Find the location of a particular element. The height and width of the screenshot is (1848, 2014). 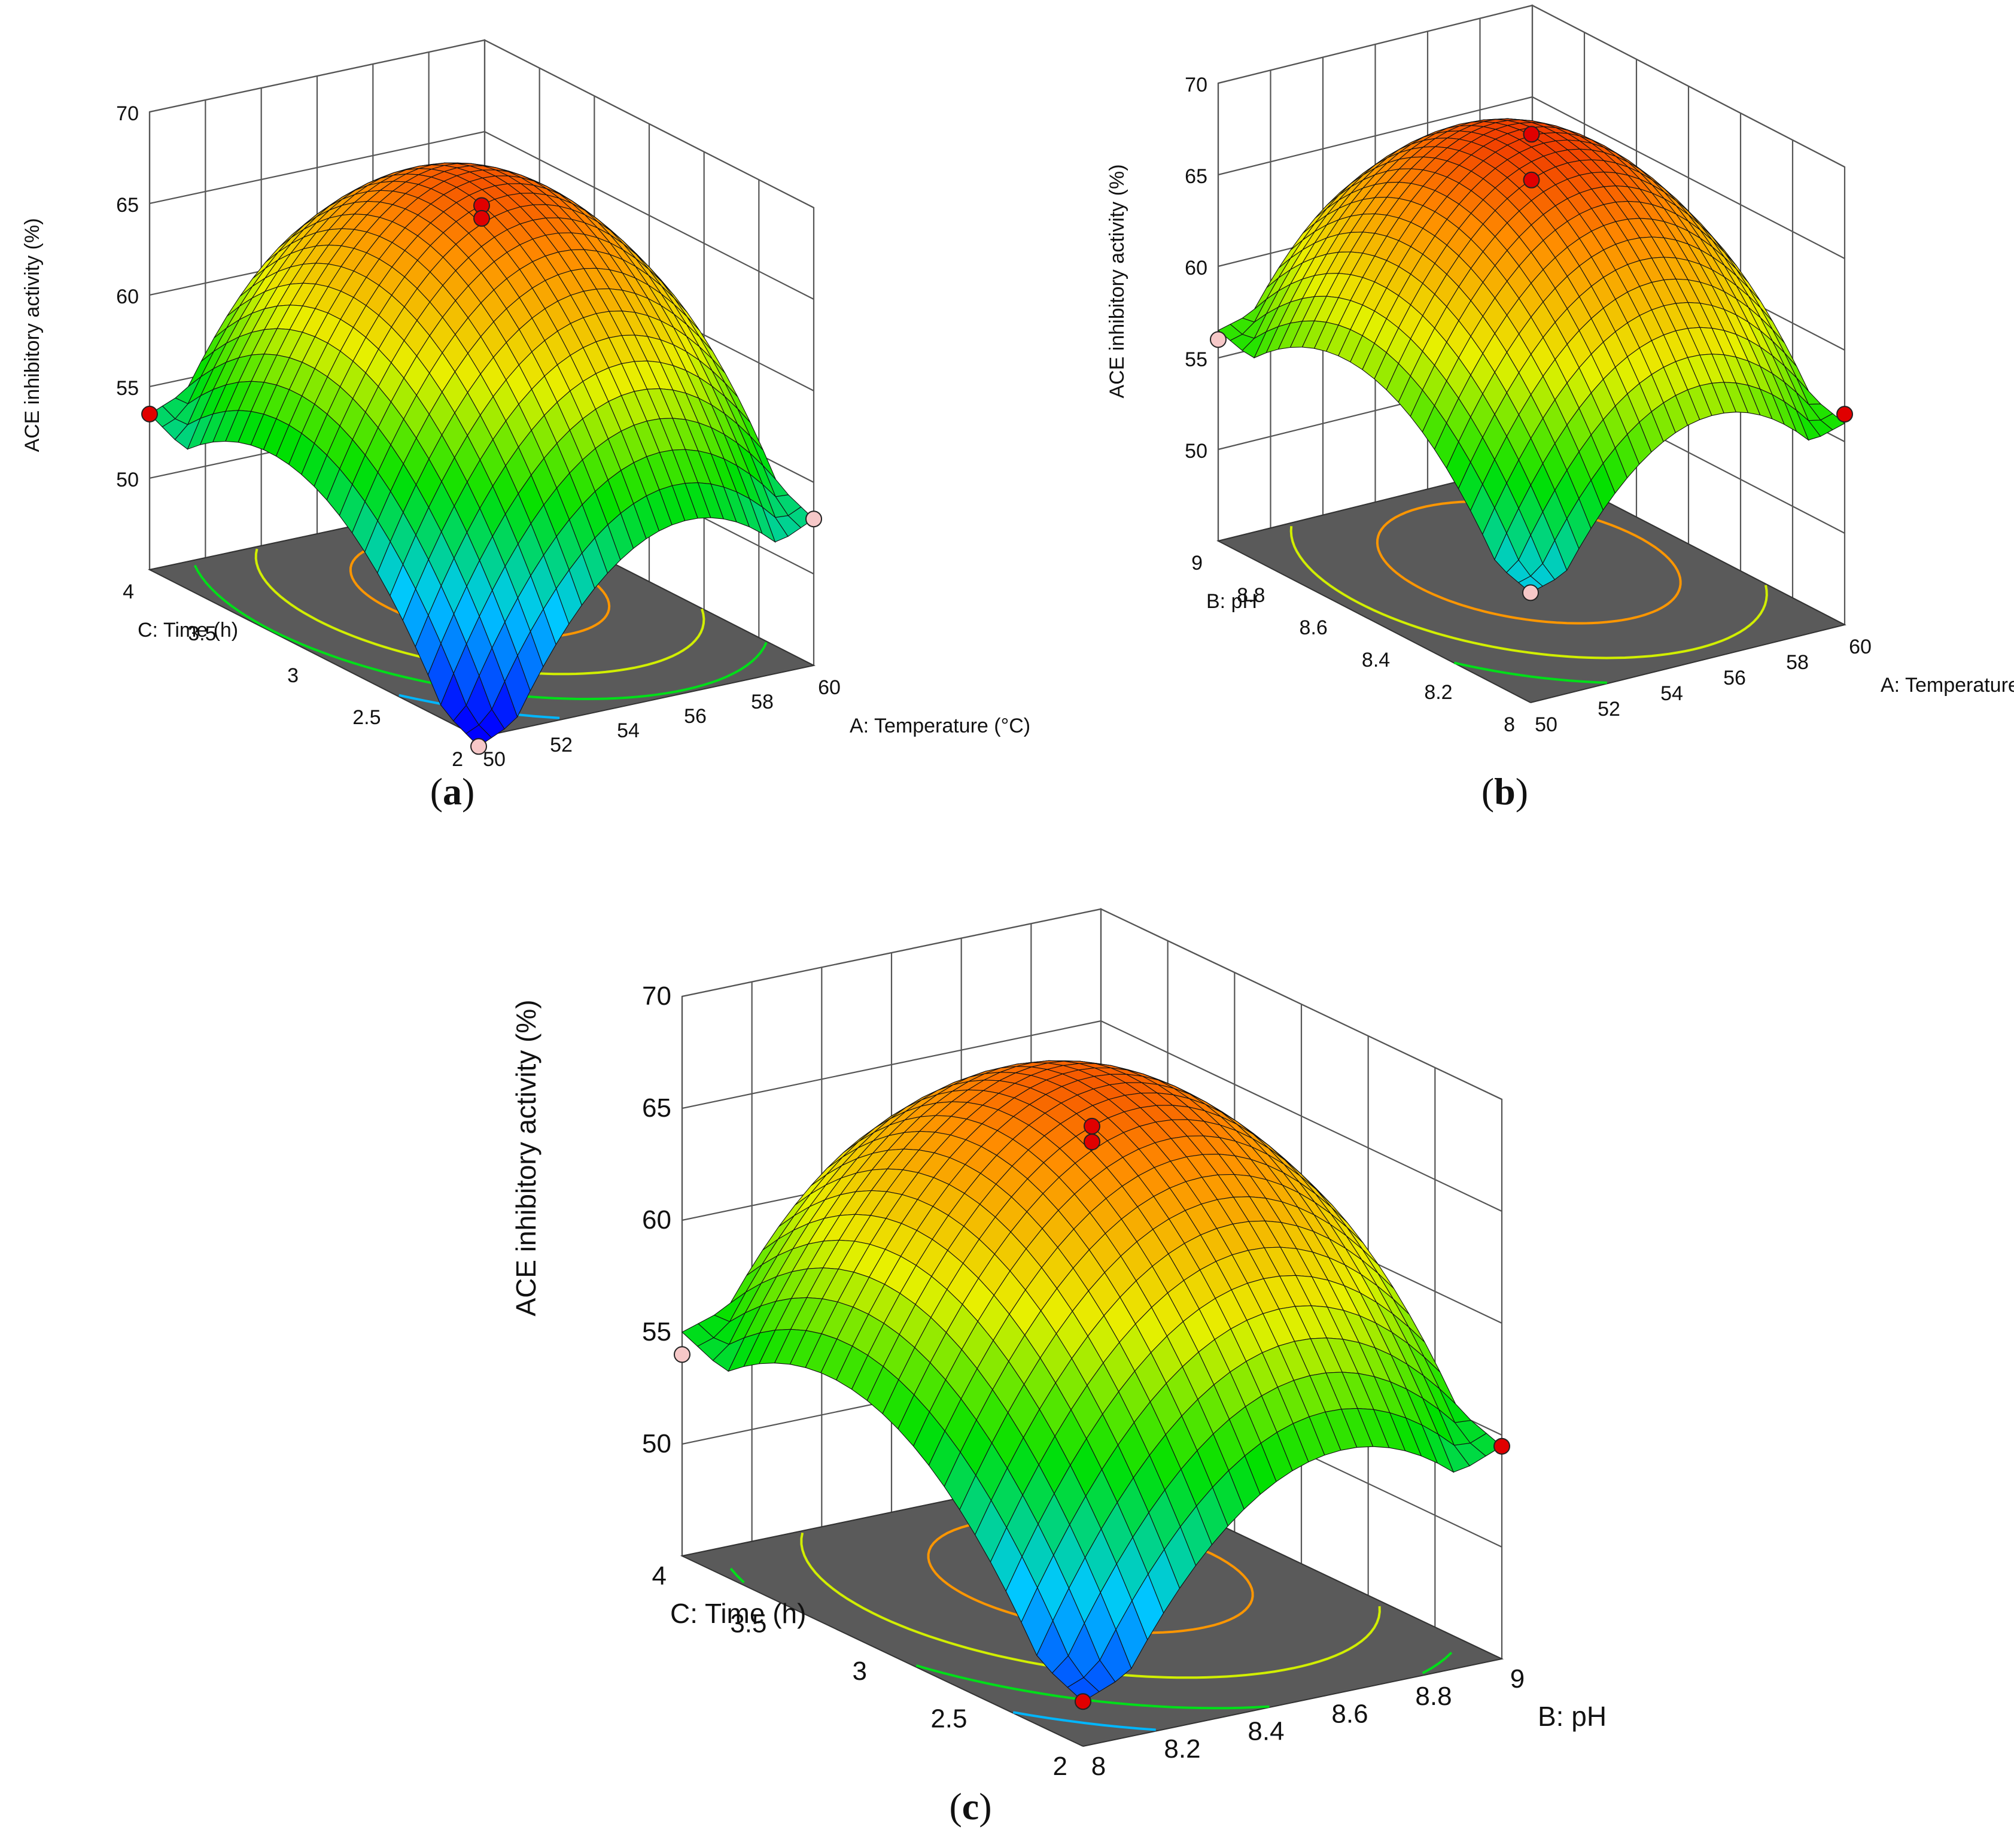

y-tick-label: 8.4 is located at coordinates (1376, 660).